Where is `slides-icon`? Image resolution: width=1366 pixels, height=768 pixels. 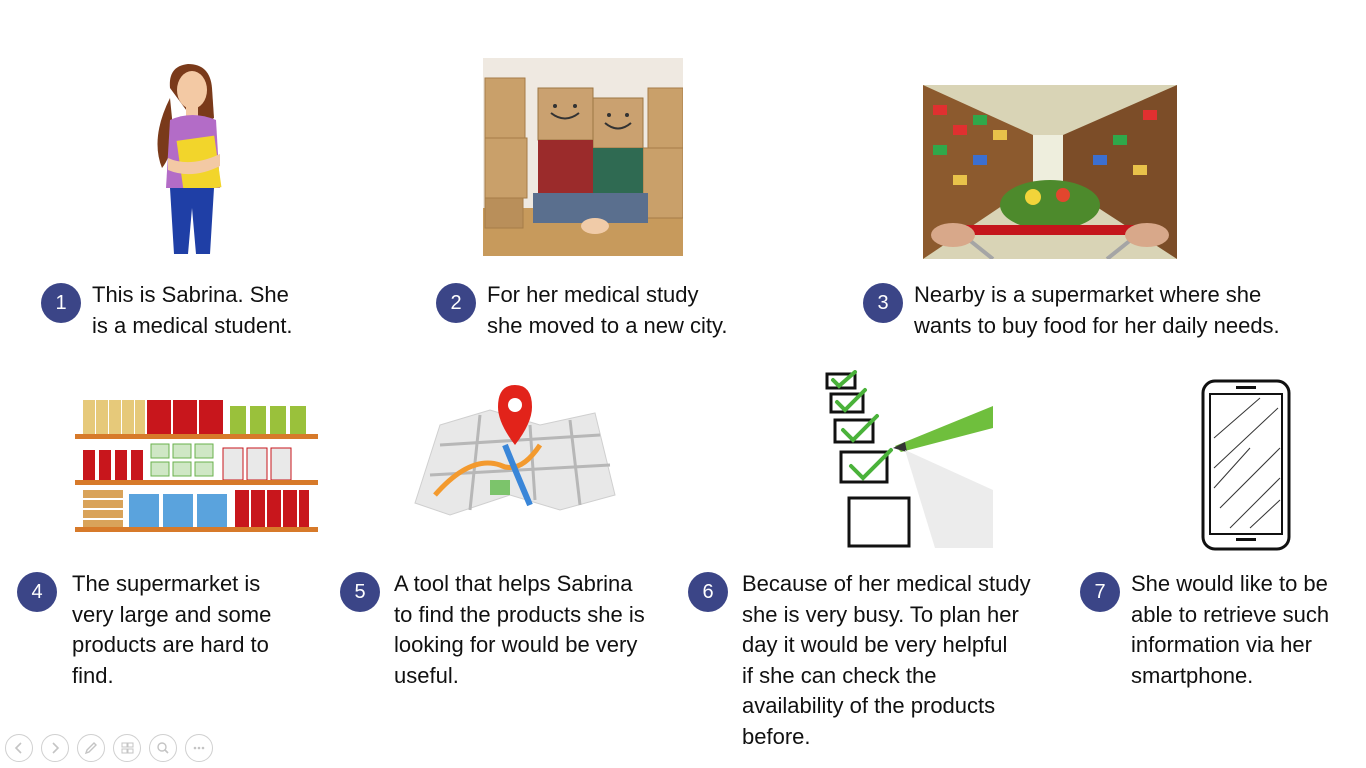
slides-icon is located at coordinates (127, 748).